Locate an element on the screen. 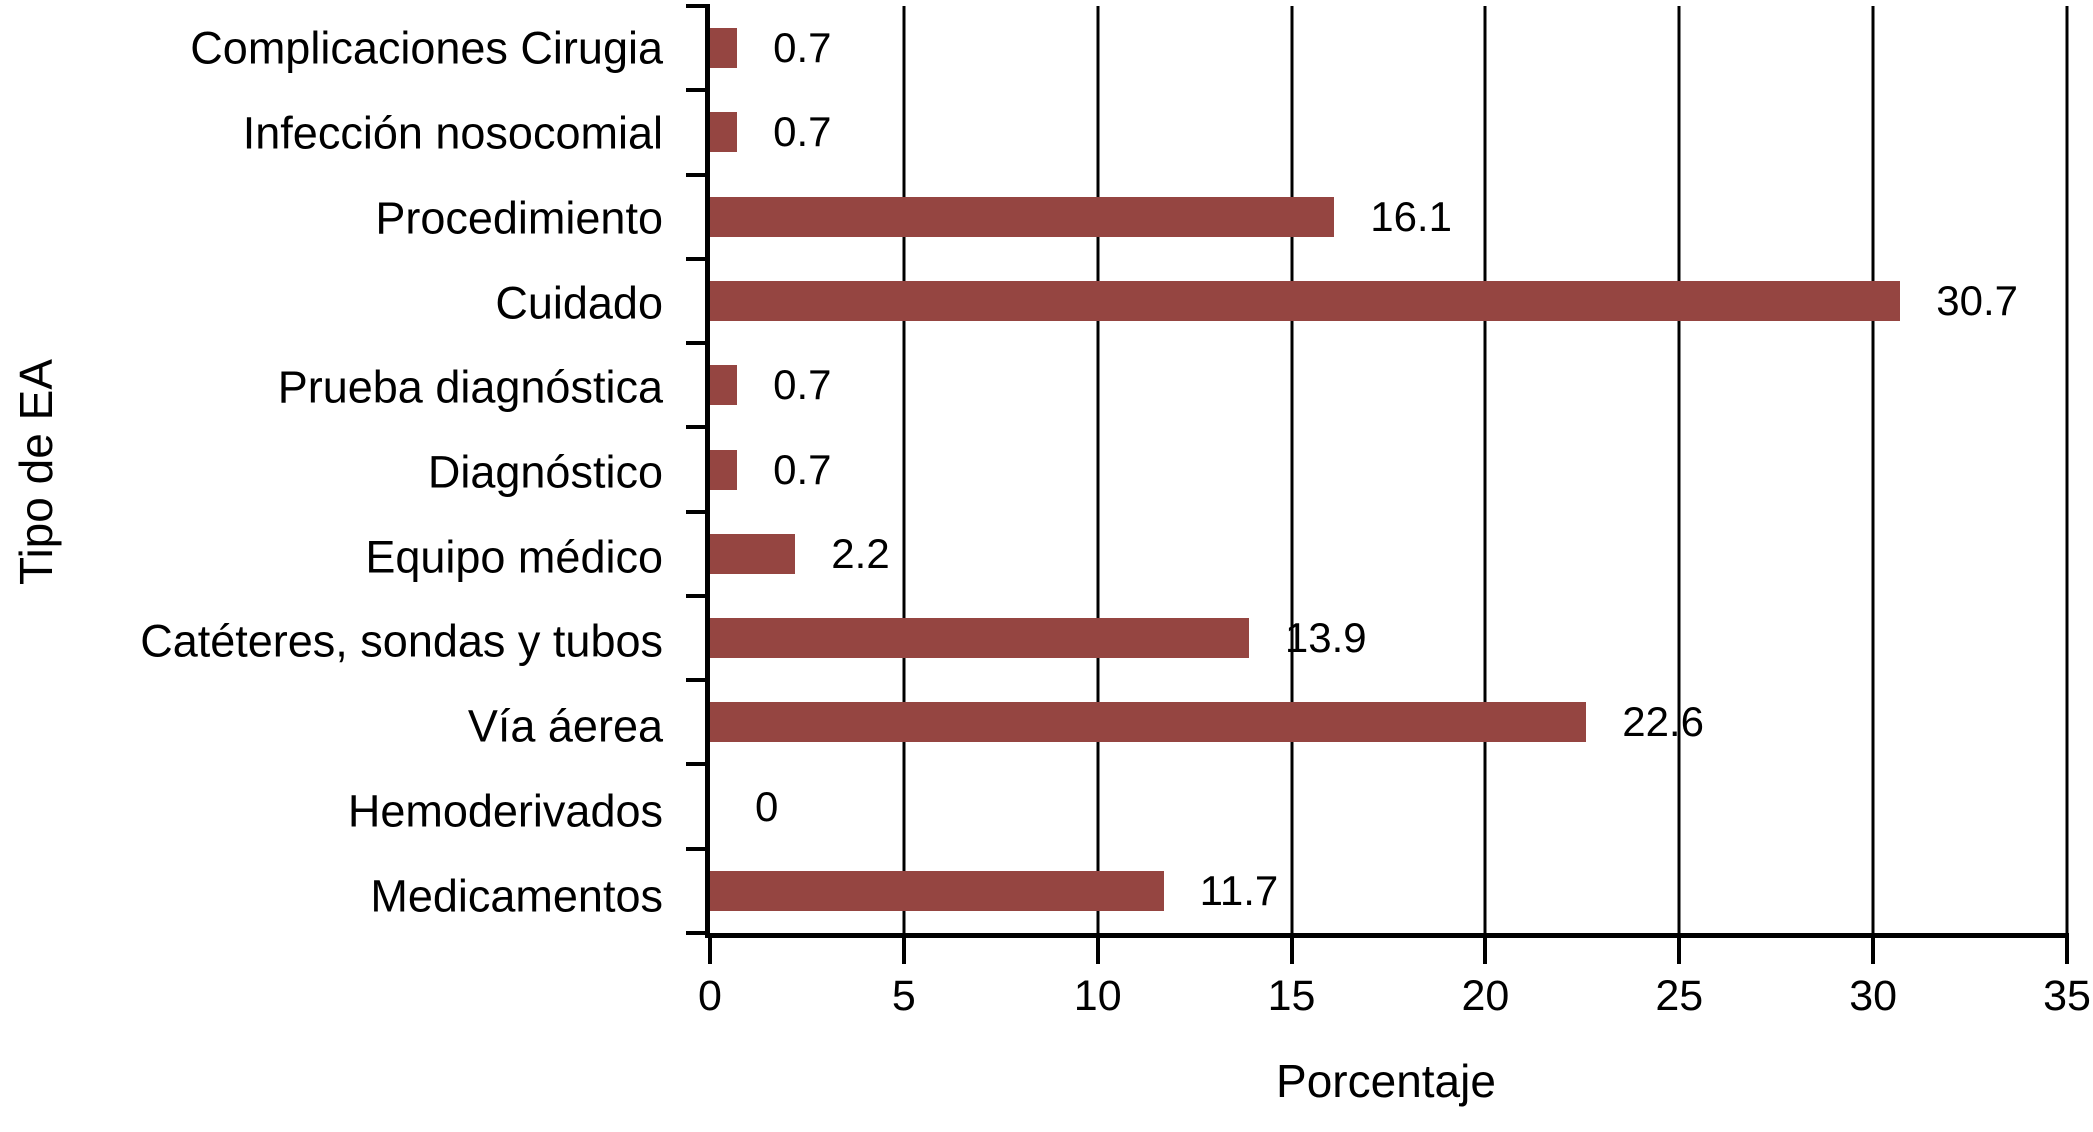 The image size is (2093, 1132). bar-value-label: 30.7 is located at coordinates (1977, 300).